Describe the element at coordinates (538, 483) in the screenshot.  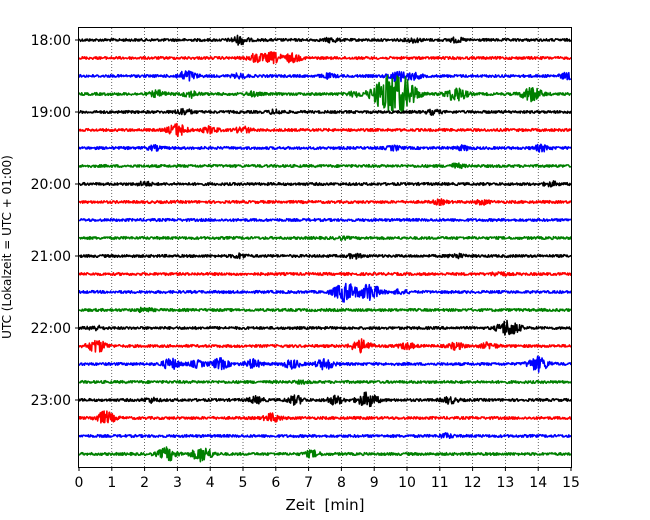
I see `x-tick-label: 14` at that location.